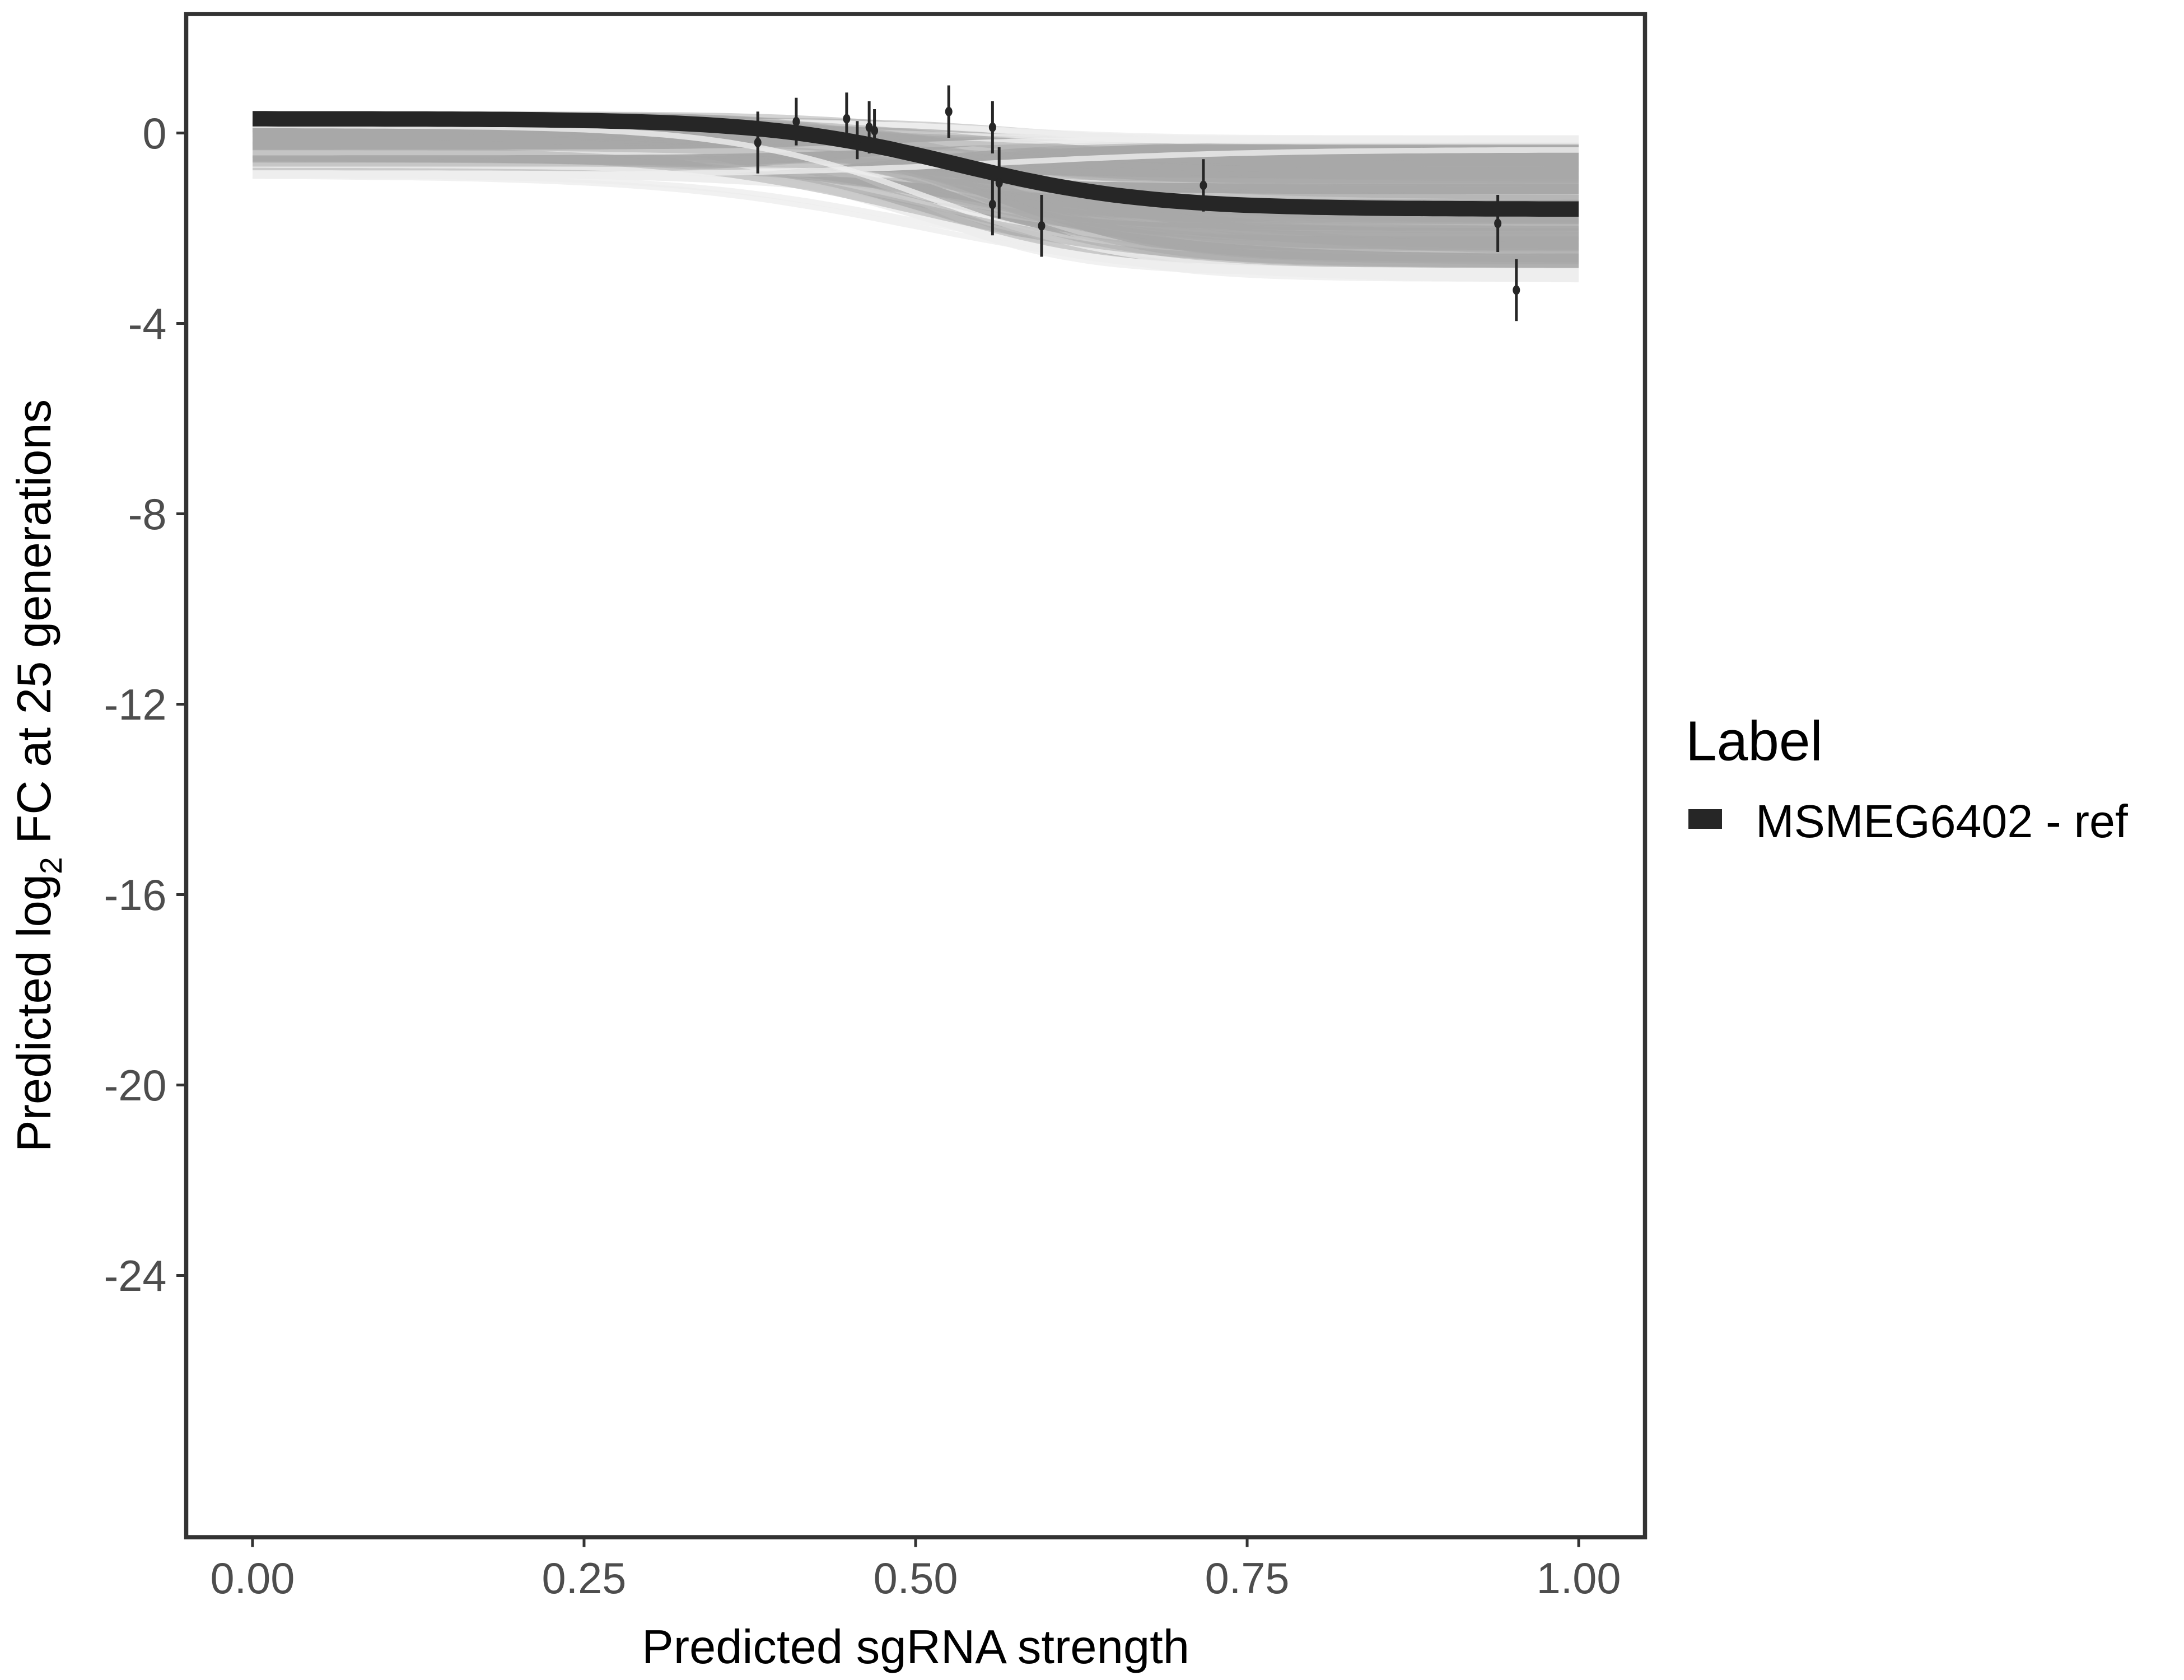 This screenshot has width=2184, height=1680. I want to click on y-tick-label: 0, so click(154, 134).